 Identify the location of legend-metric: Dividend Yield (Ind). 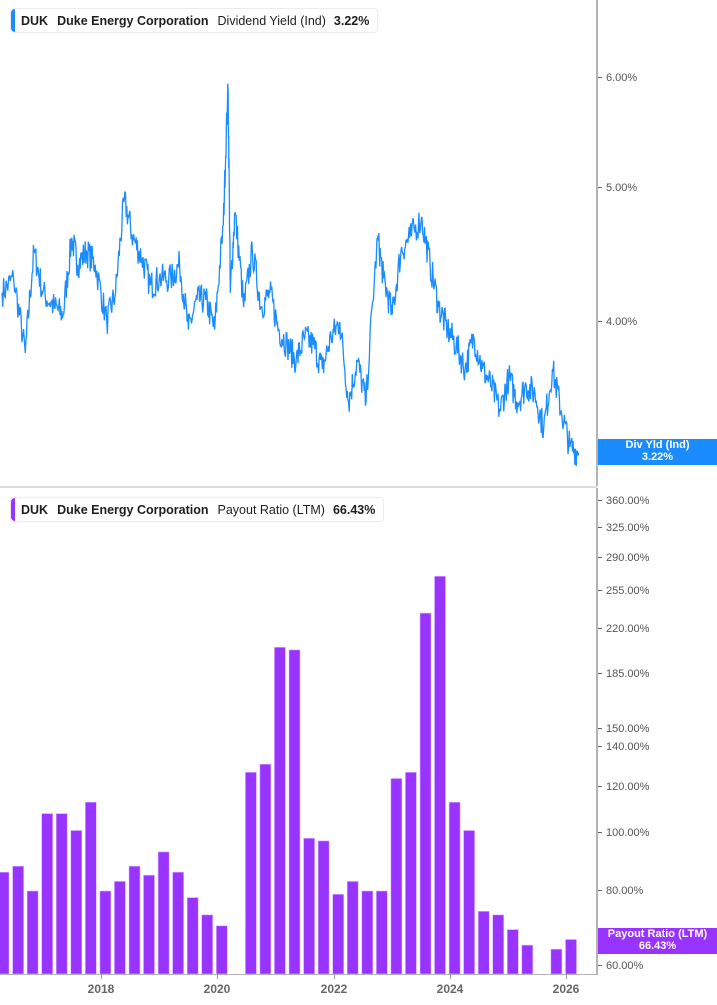
(271, 20).